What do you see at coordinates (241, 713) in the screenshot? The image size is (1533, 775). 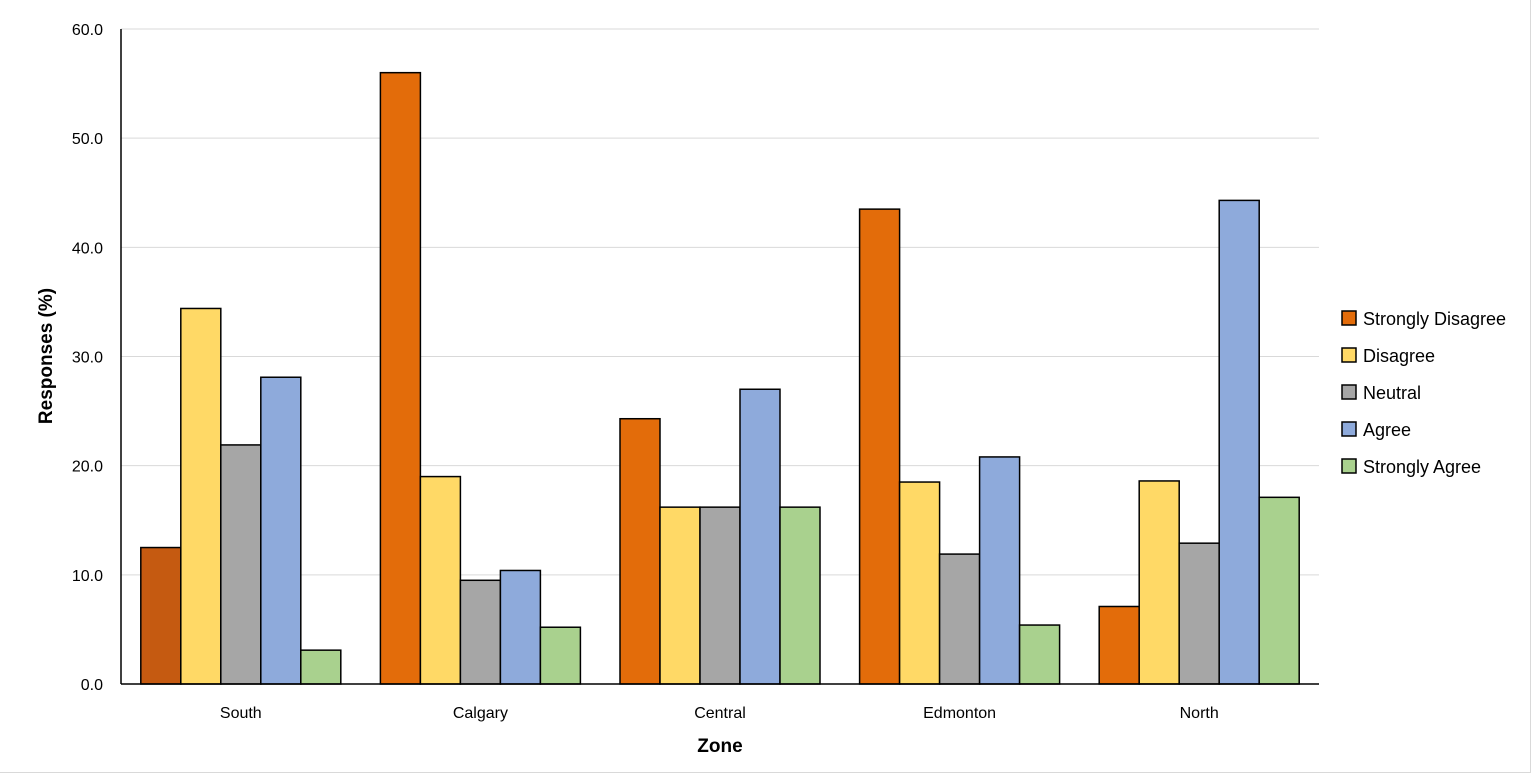 I see `x-tick-label: South` at bounding box center [241, 713].